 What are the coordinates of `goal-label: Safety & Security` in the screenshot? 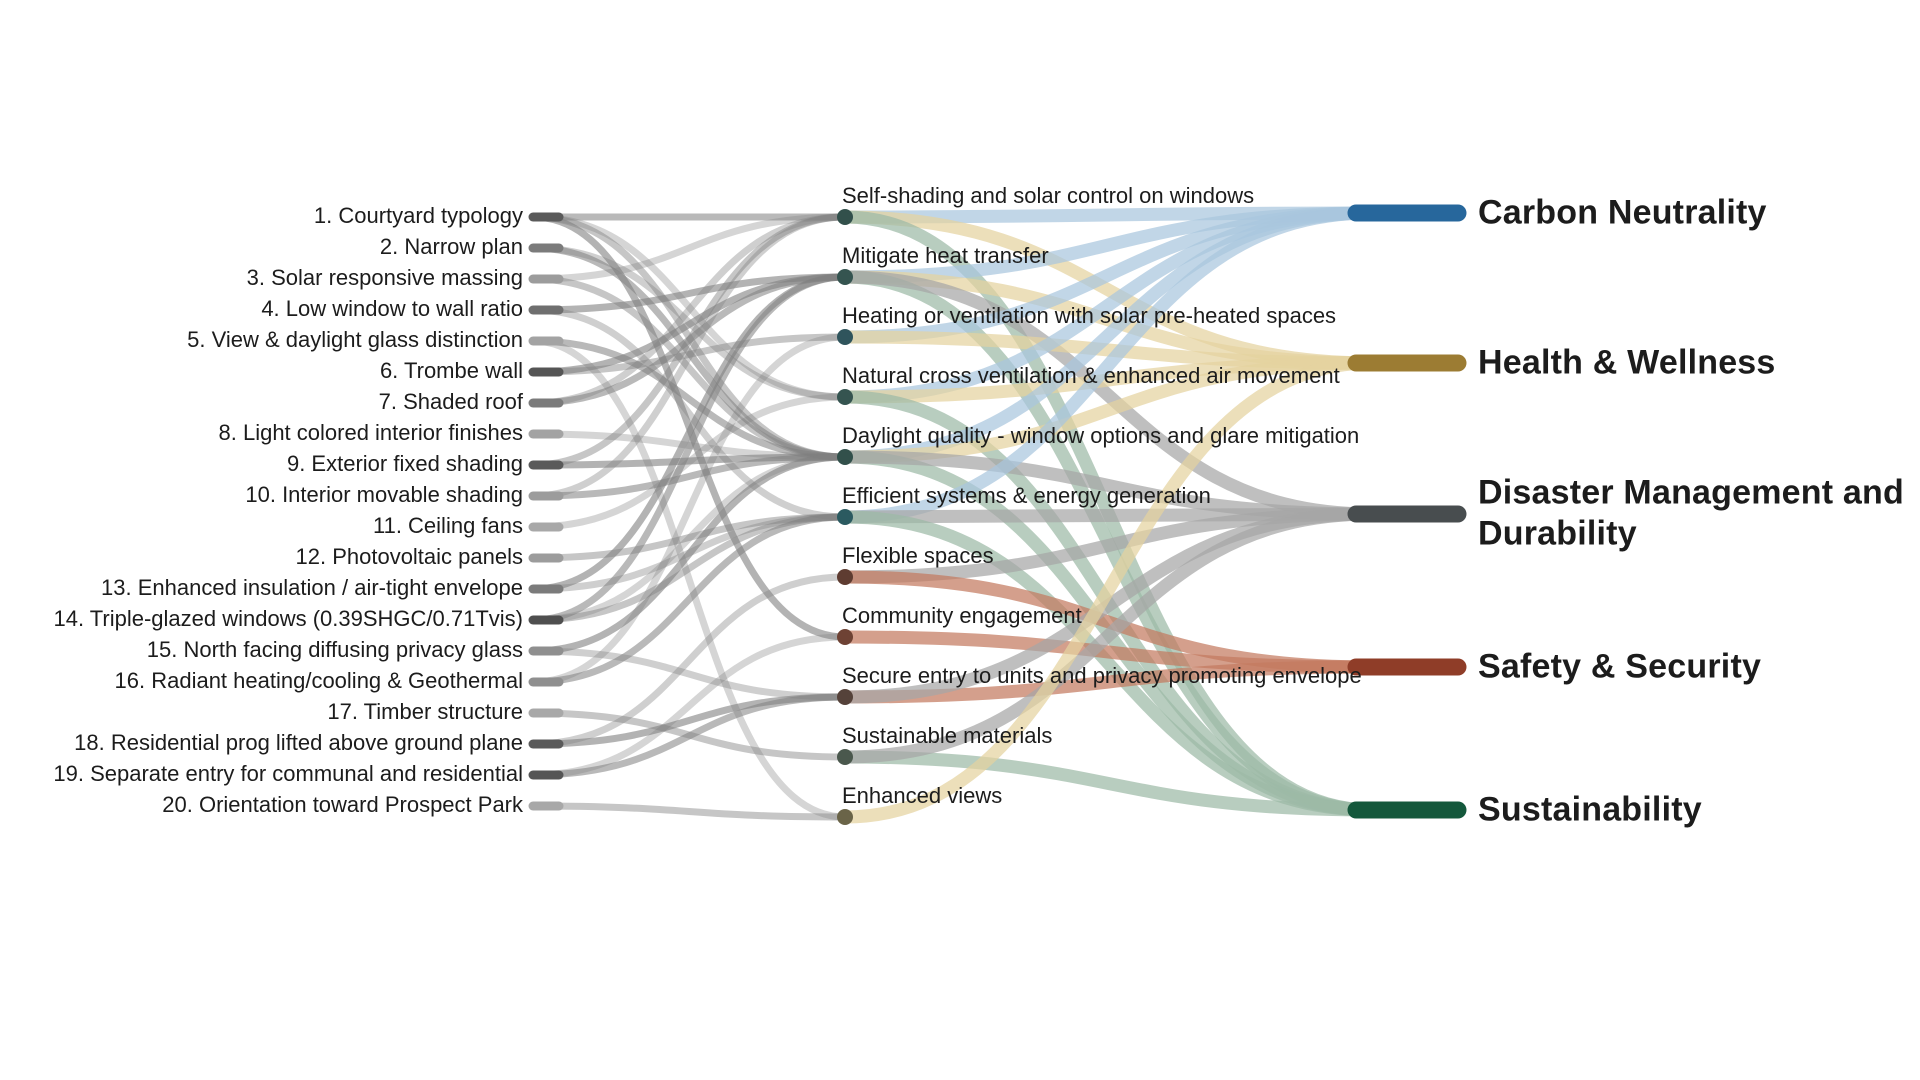 It's located at (1620, 666).